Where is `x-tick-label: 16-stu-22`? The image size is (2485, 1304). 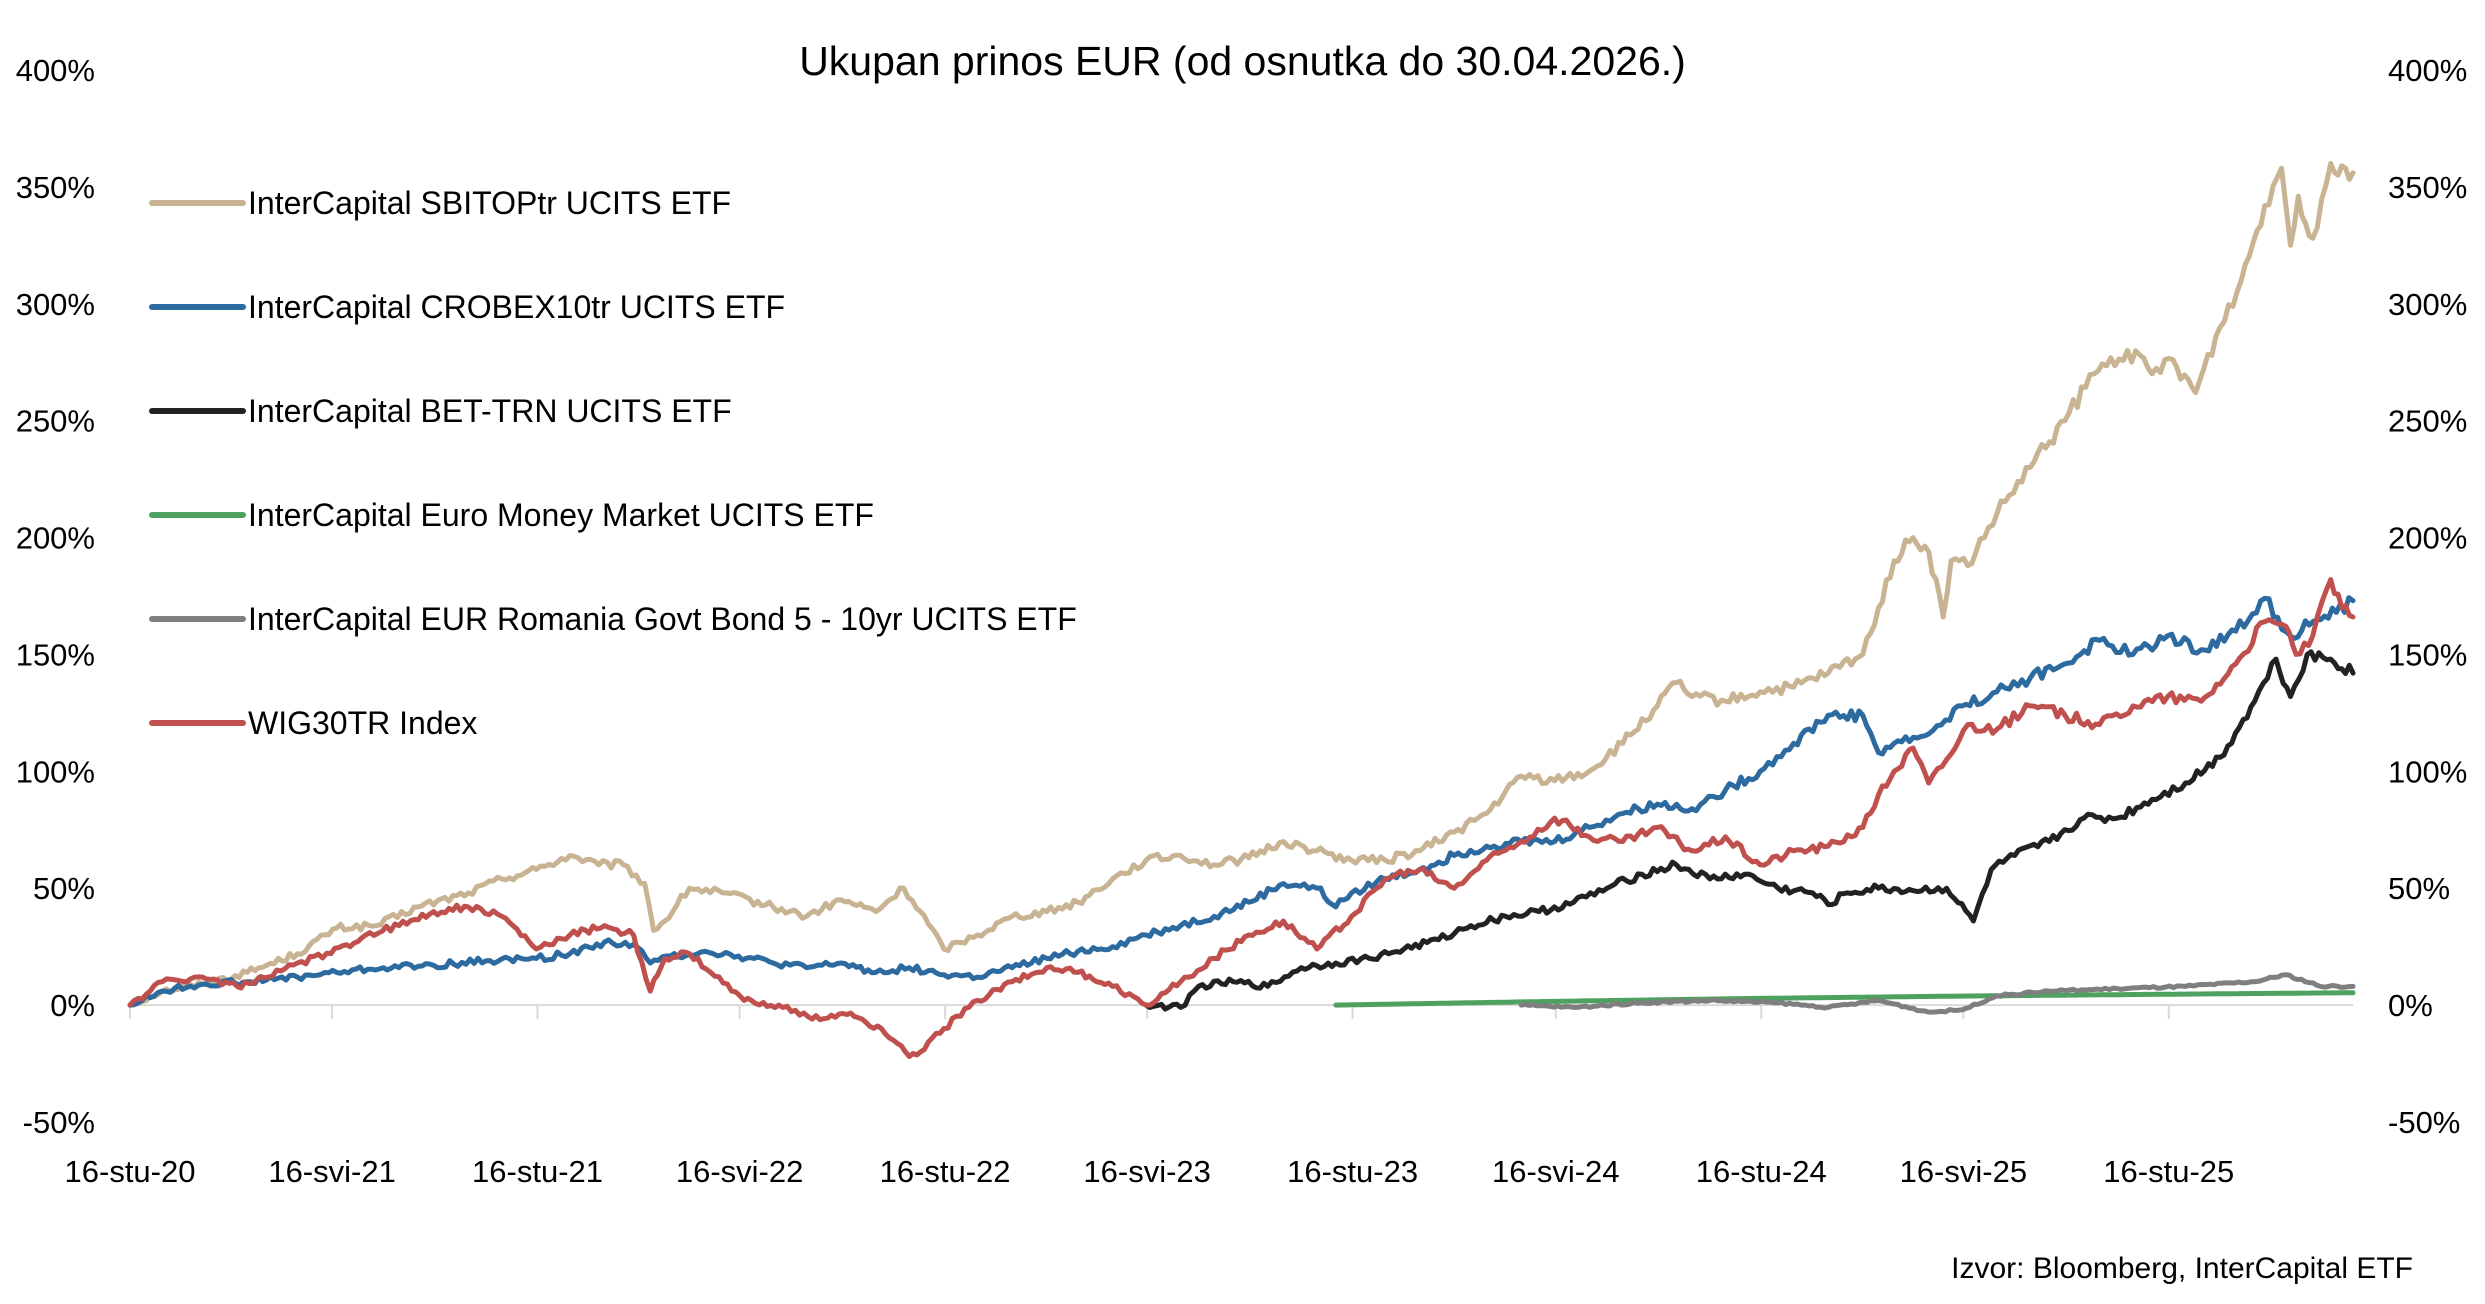
x-tick-label: 16-stu-22 is located at coordinates (945, 1171).